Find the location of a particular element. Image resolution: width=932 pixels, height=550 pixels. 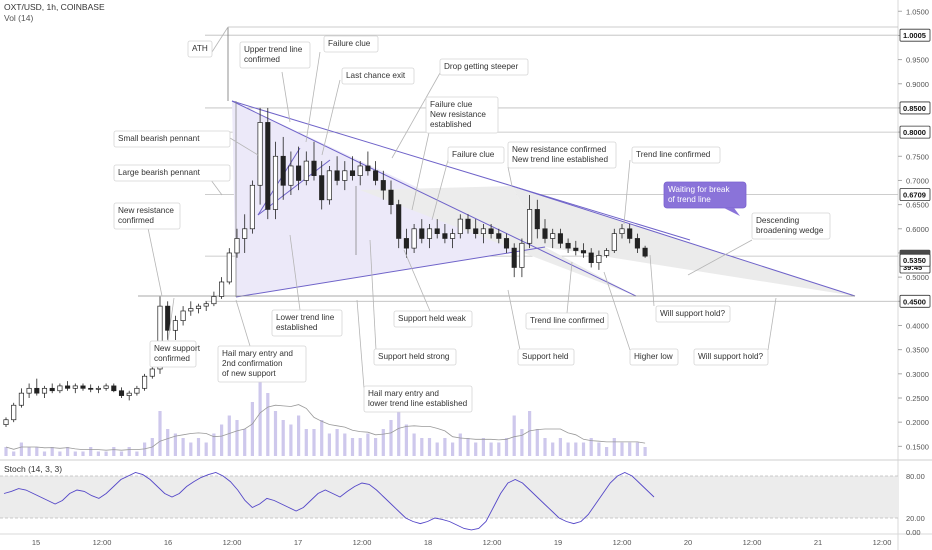

chart-header: OXT/USD, 1h, COINBASE Vol (14) is located at coordinates (54, 13).